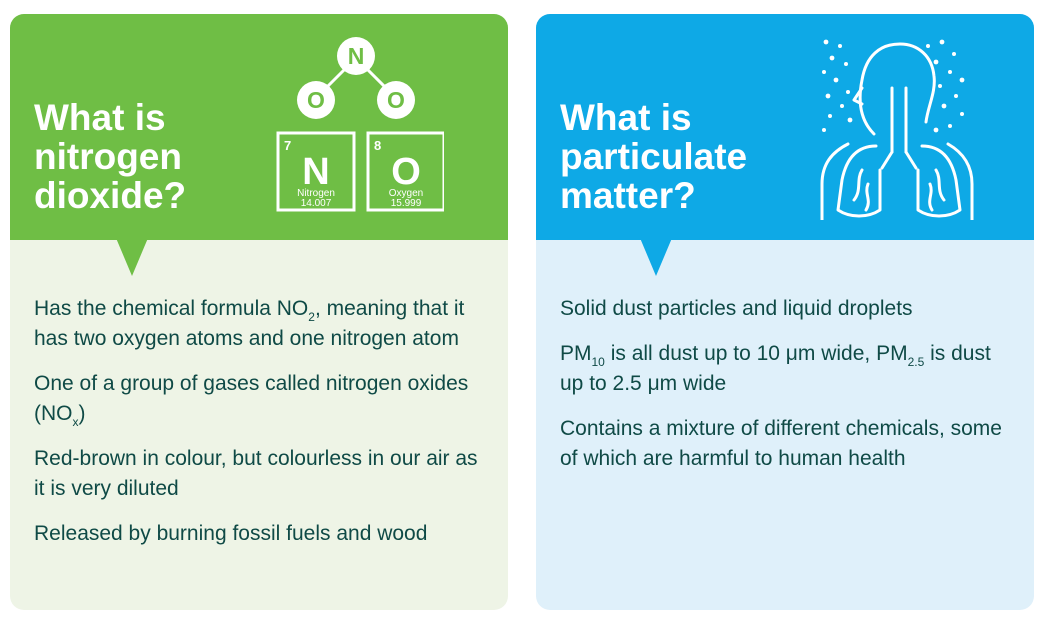 This screenshot has height=620, width=1044. What do you see at coordinates (316, 203) in the screenshot?
I see `tile-mass: 14.007` at bounding box center [316, 203].